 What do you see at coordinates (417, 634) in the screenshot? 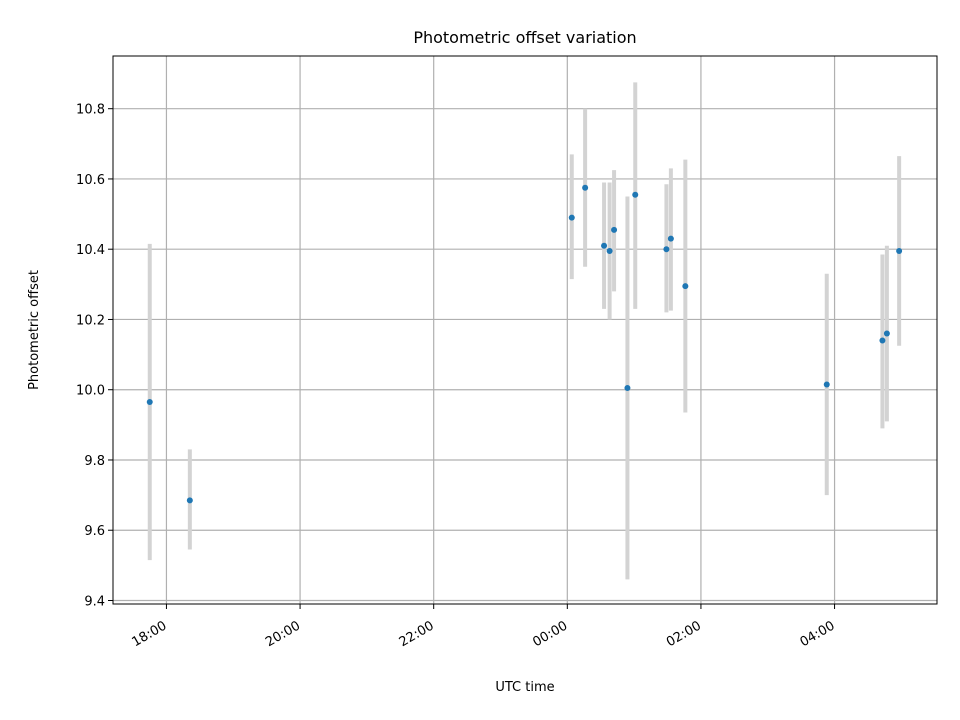
I see `x-tick-label: 22:00` at bounding box center [417, 634].